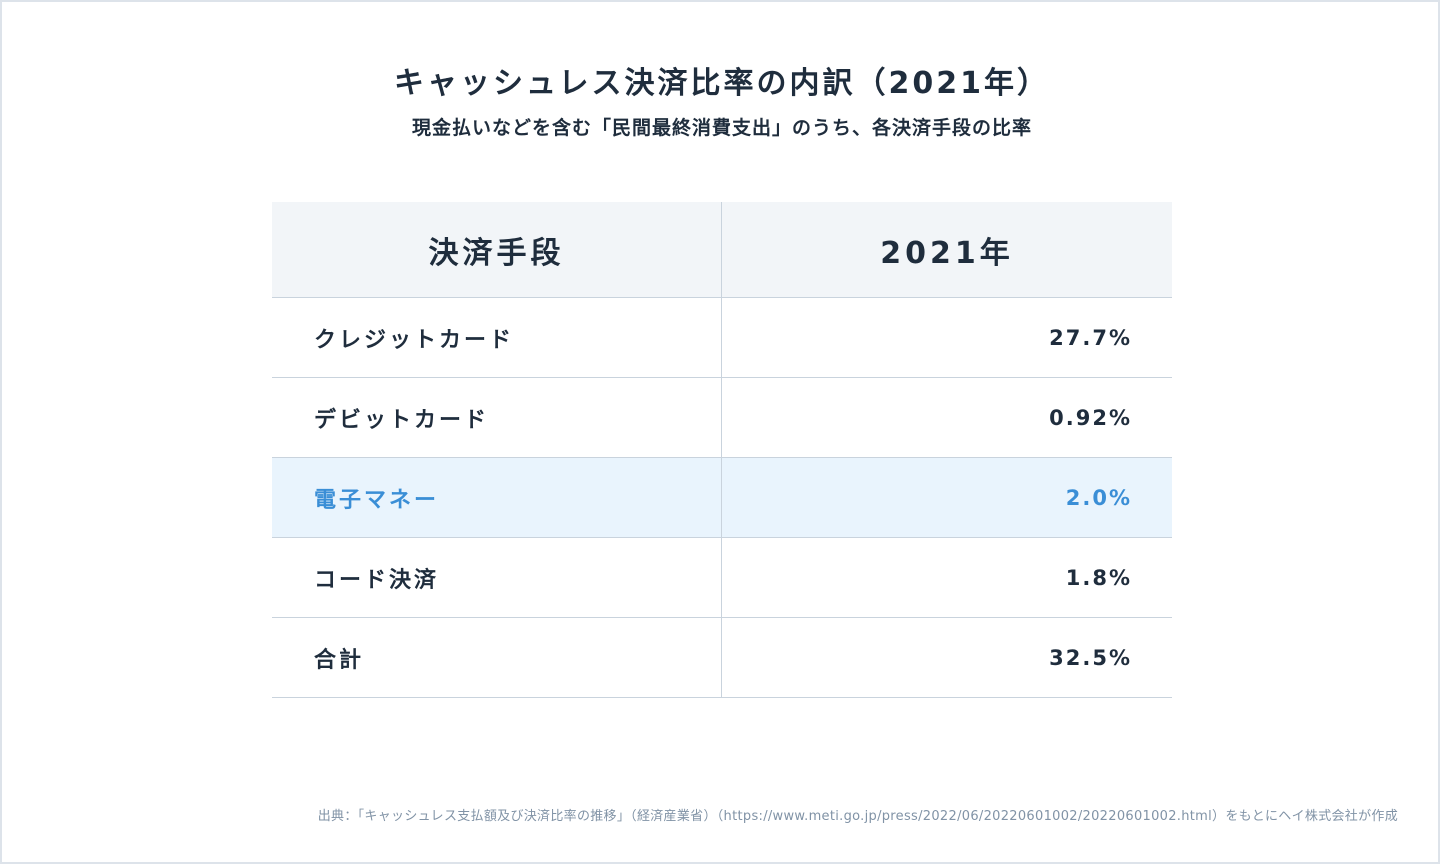 This screenshot has width=1440, height=864. Describe the element at coordinates (497, 657) in the screenshot. I see `row-method-total: 合計` at that location.